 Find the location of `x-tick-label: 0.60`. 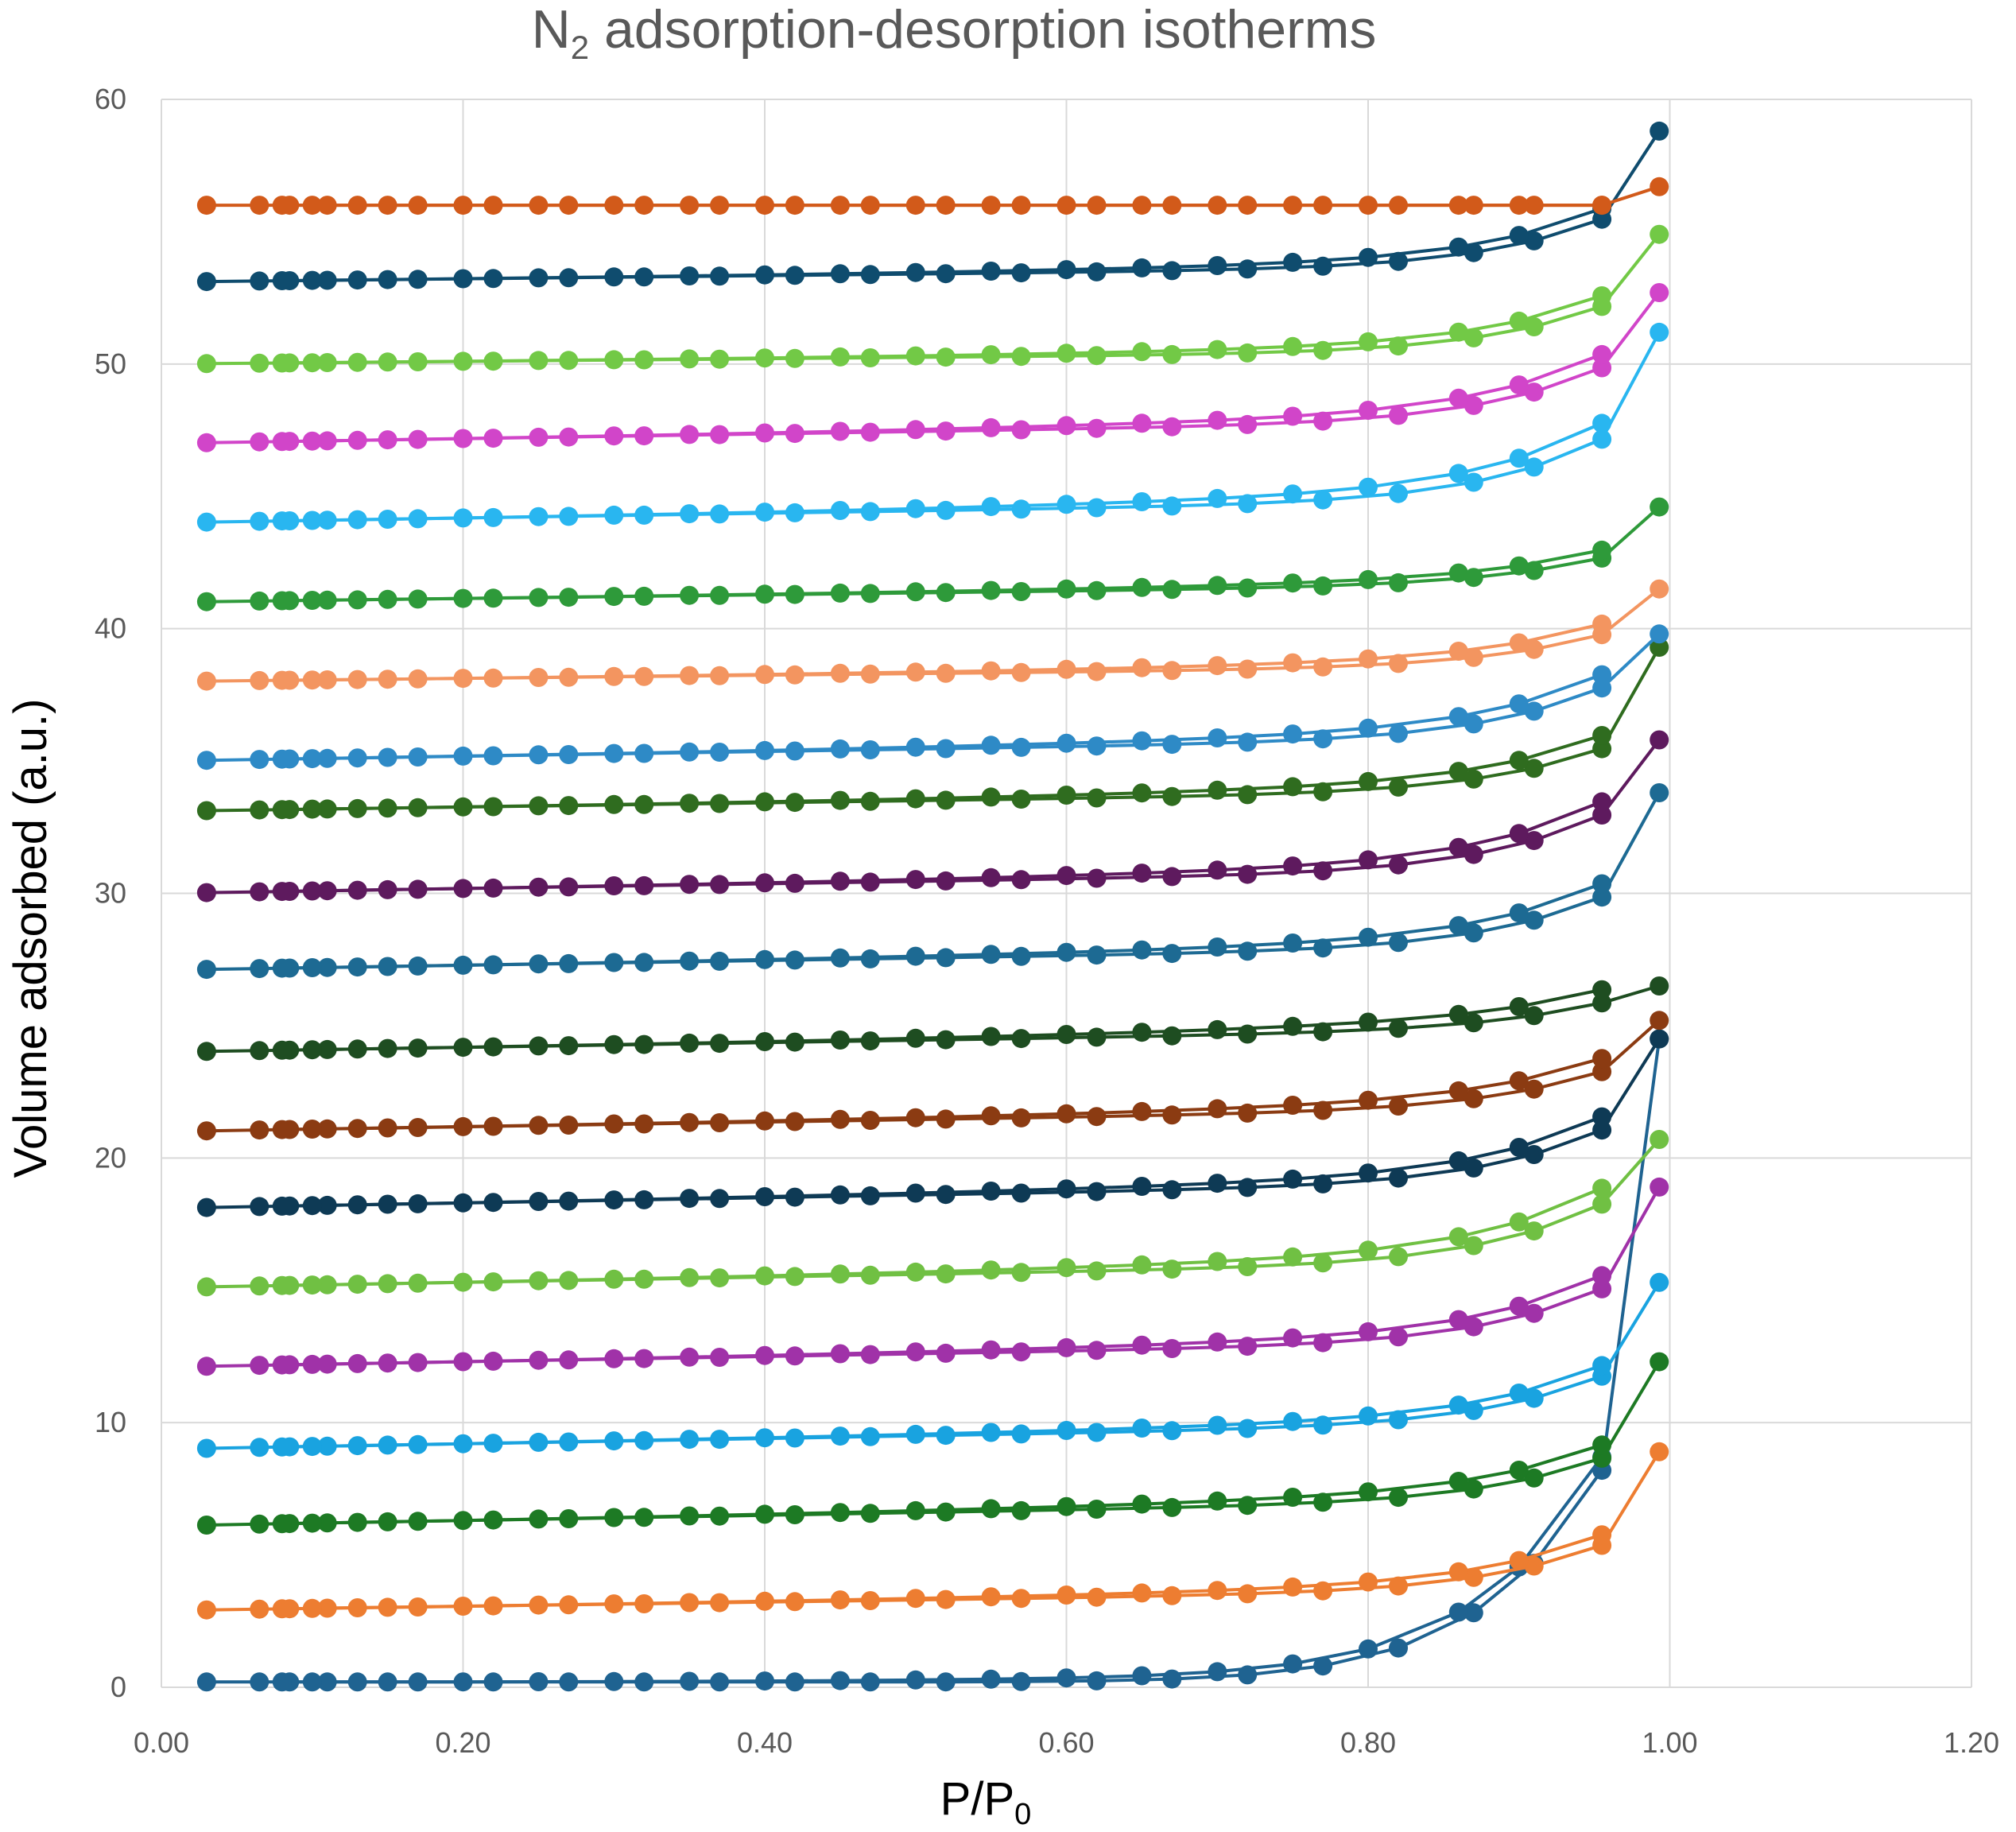

x-tick-label: 0.60 is located at coordinates (1066, 1742).